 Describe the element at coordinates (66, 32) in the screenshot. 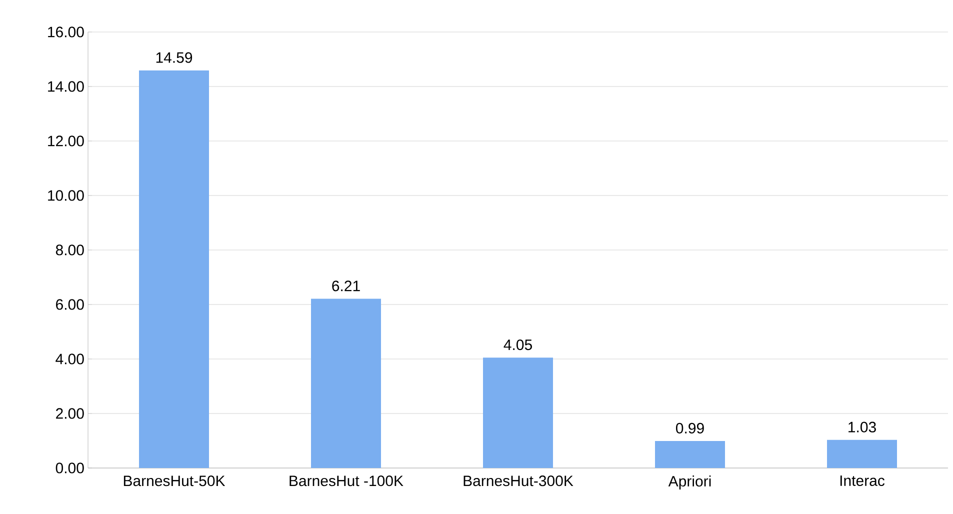

I see `y-tick-label: 16.00` at that location.